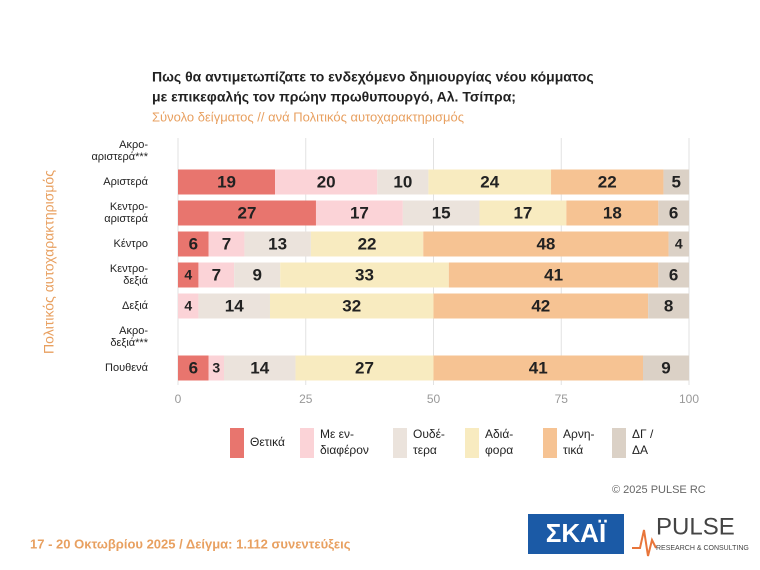 Image resolution: width=760 pixels, height=570 pixels. Describe the element at coordinates (129, 343) in the screenshot. I see `category-label: δεξιά***` at that location.